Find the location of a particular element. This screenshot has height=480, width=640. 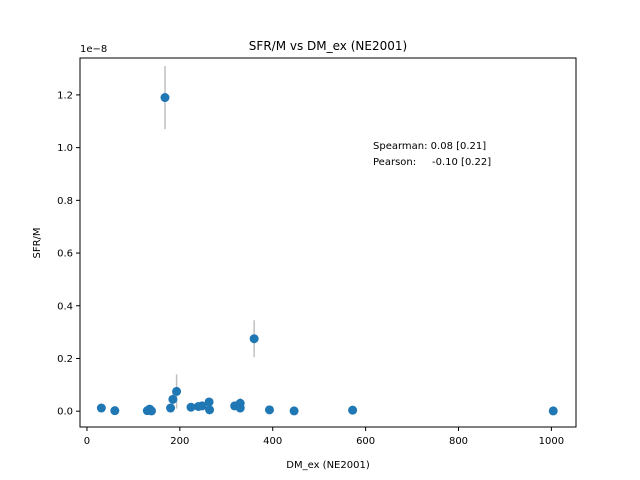

x-axis: 0 200 400 600 800 1000 is located at coordinates (324, 437).